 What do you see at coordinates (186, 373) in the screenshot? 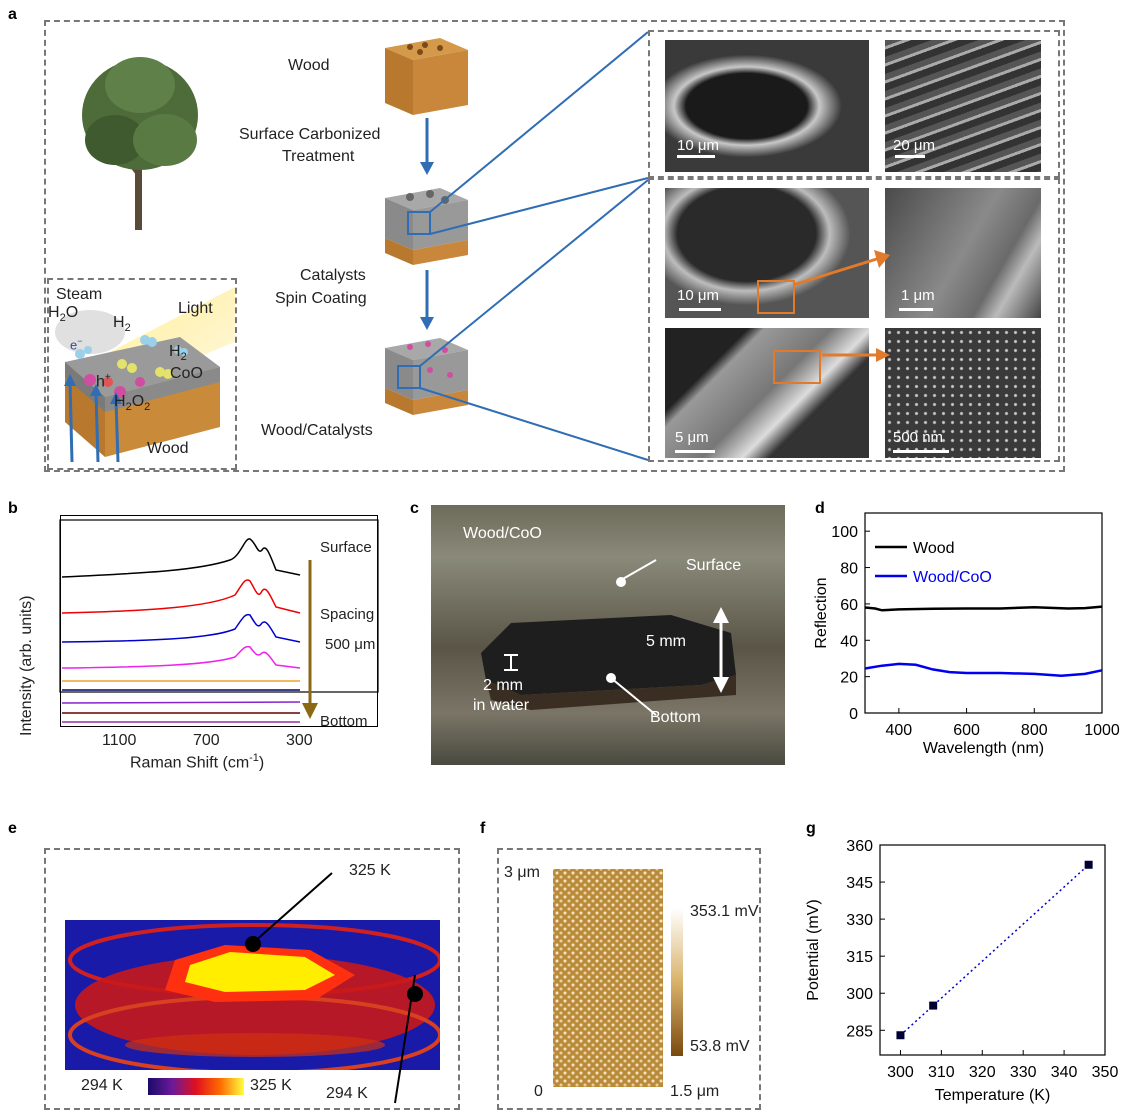
I see `inset-coo-label: CoO` at bounding box center [186, 373].